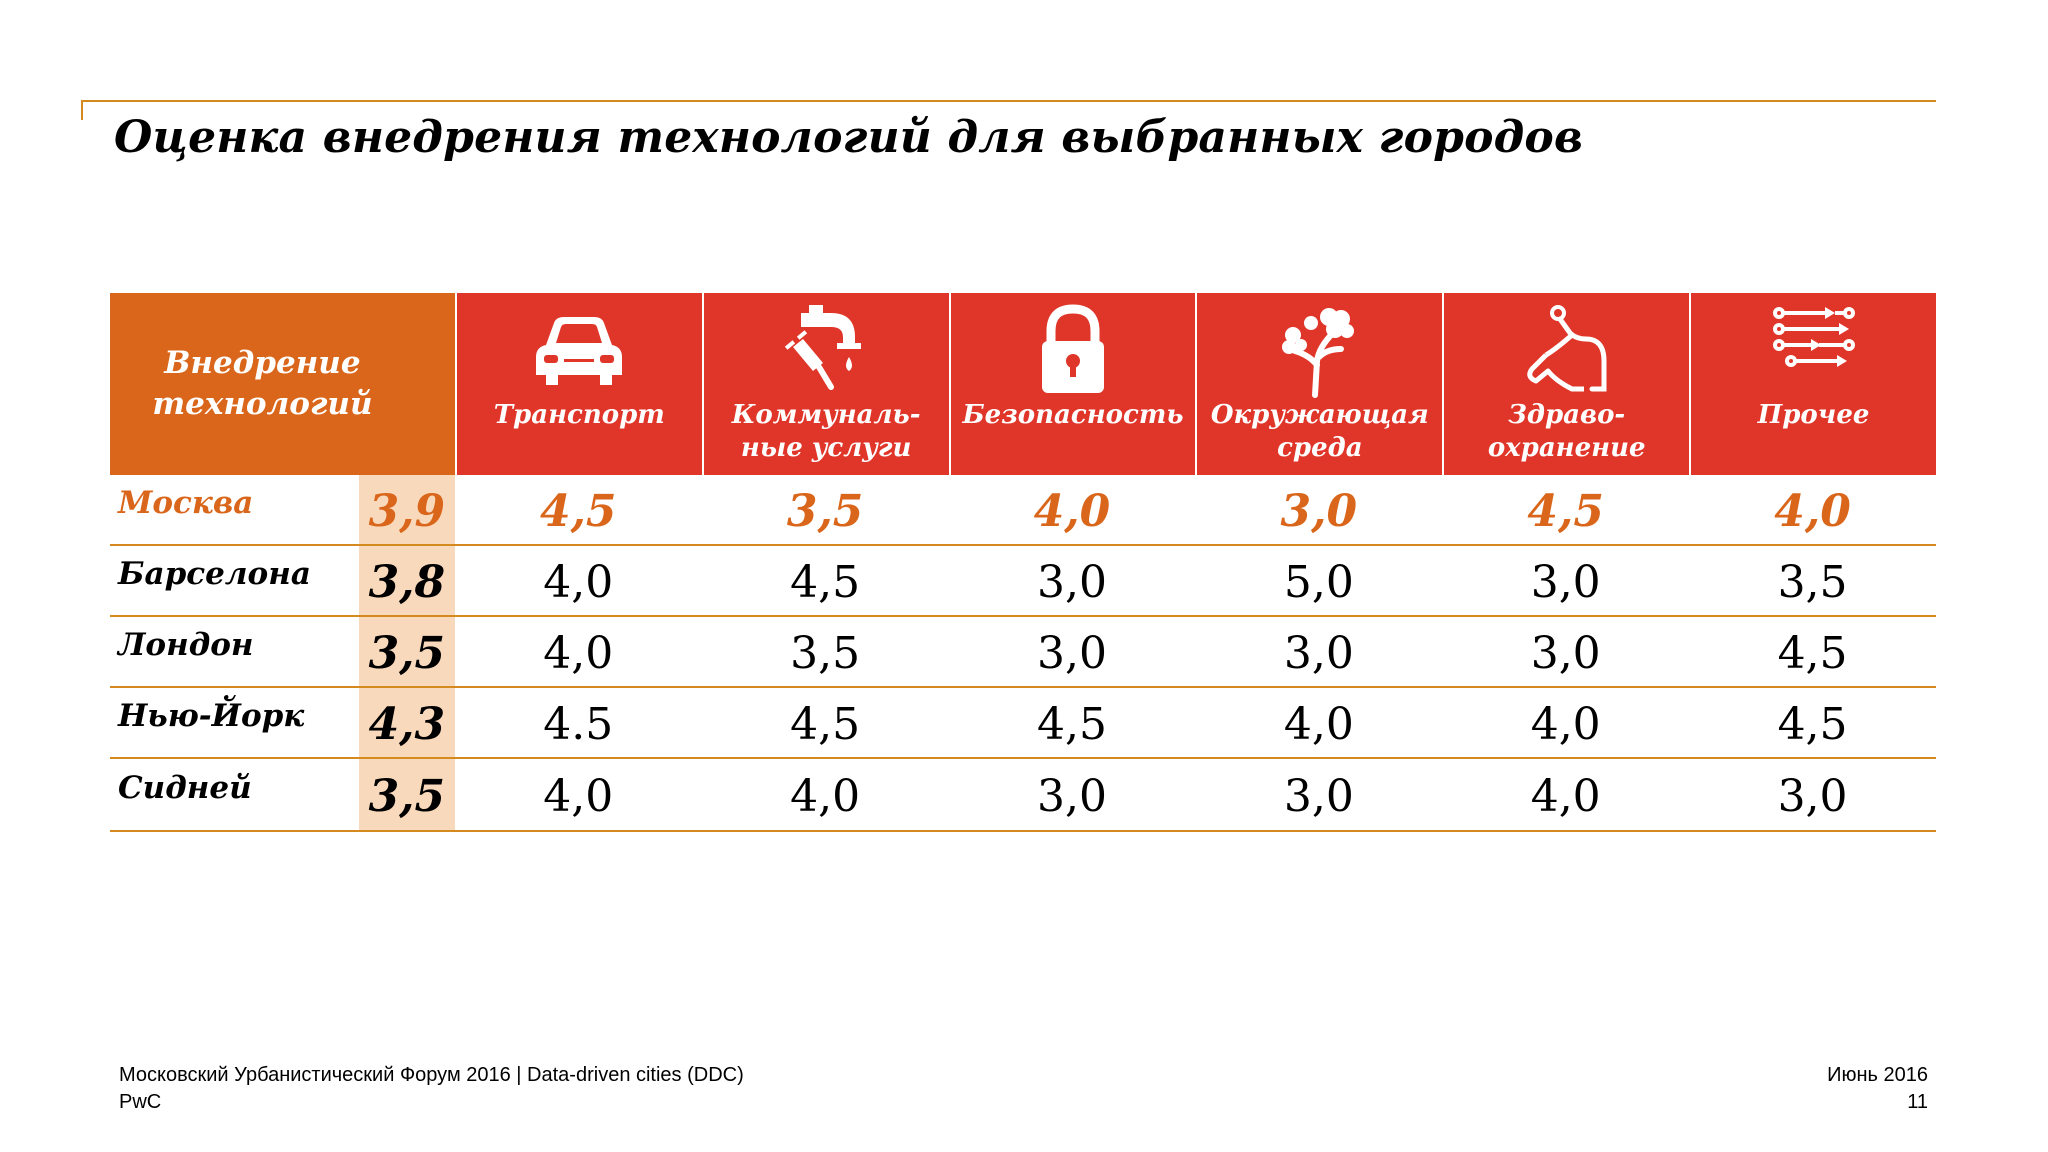 The image size is (2048, 1152). What do you see at coordinates (1317, 353) in the screenshot?
I see `tree-icon` at bounding box center [1317, 353].